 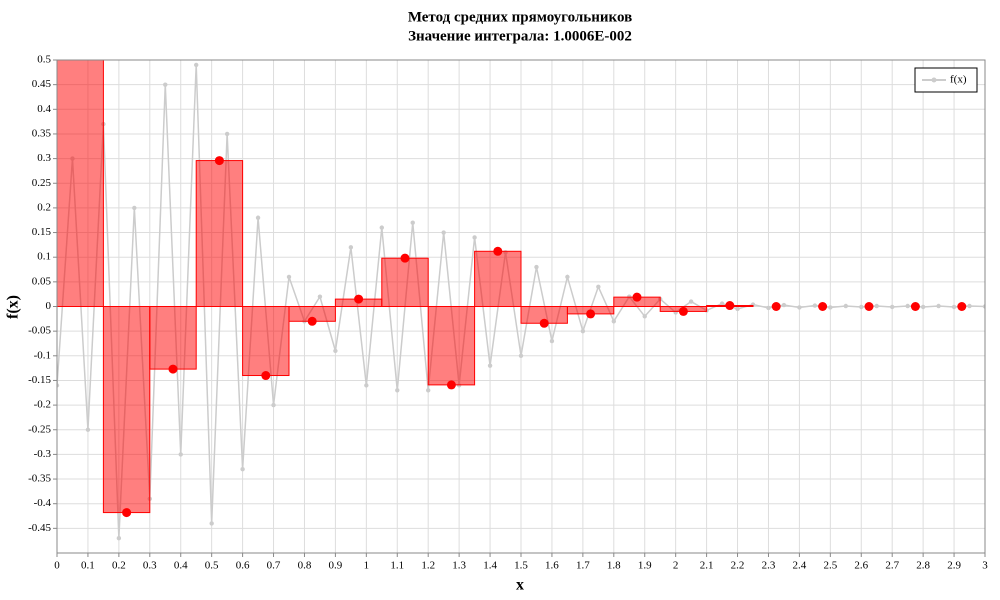 I want to click on y-axis-label: f(x), so click(x=13, y=307).